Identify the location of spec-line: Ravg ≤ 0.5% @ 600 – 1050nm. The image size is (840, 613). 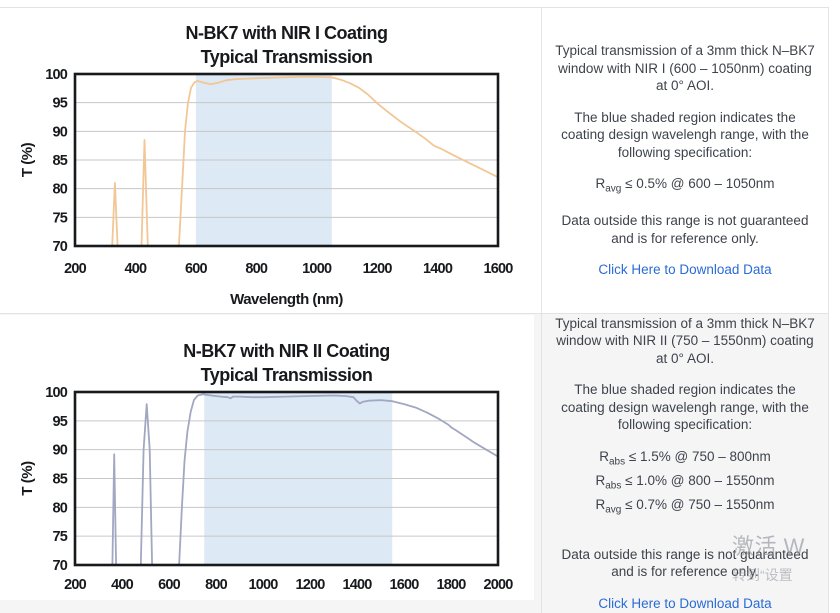
(685, 185).